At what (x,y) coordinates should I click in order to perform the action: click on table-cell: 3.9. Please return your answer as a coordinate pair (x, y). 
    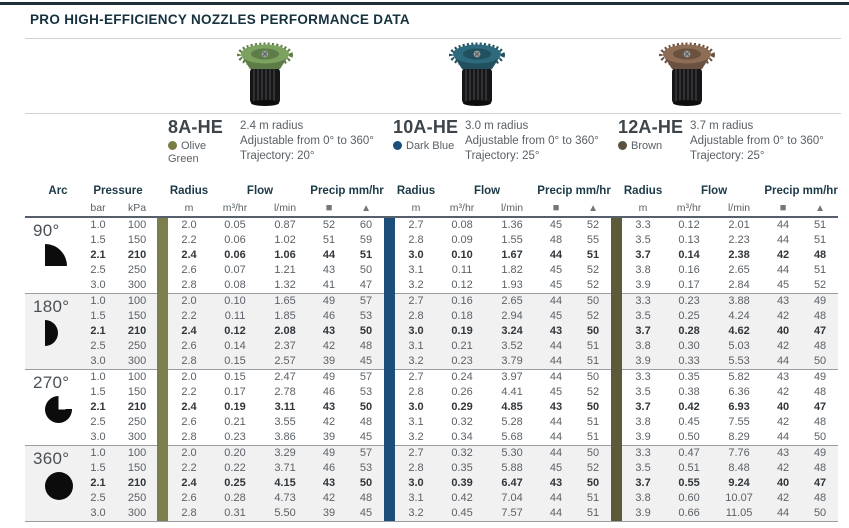
    Looking at the image, I should click on (643, 437).